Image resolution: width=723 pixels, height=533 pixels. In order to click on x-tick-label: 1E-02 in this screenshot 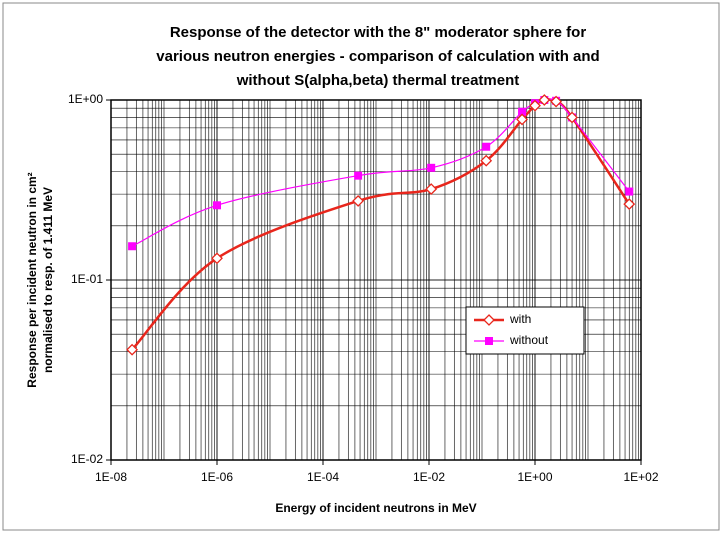, I will do `click(429, 477)`.